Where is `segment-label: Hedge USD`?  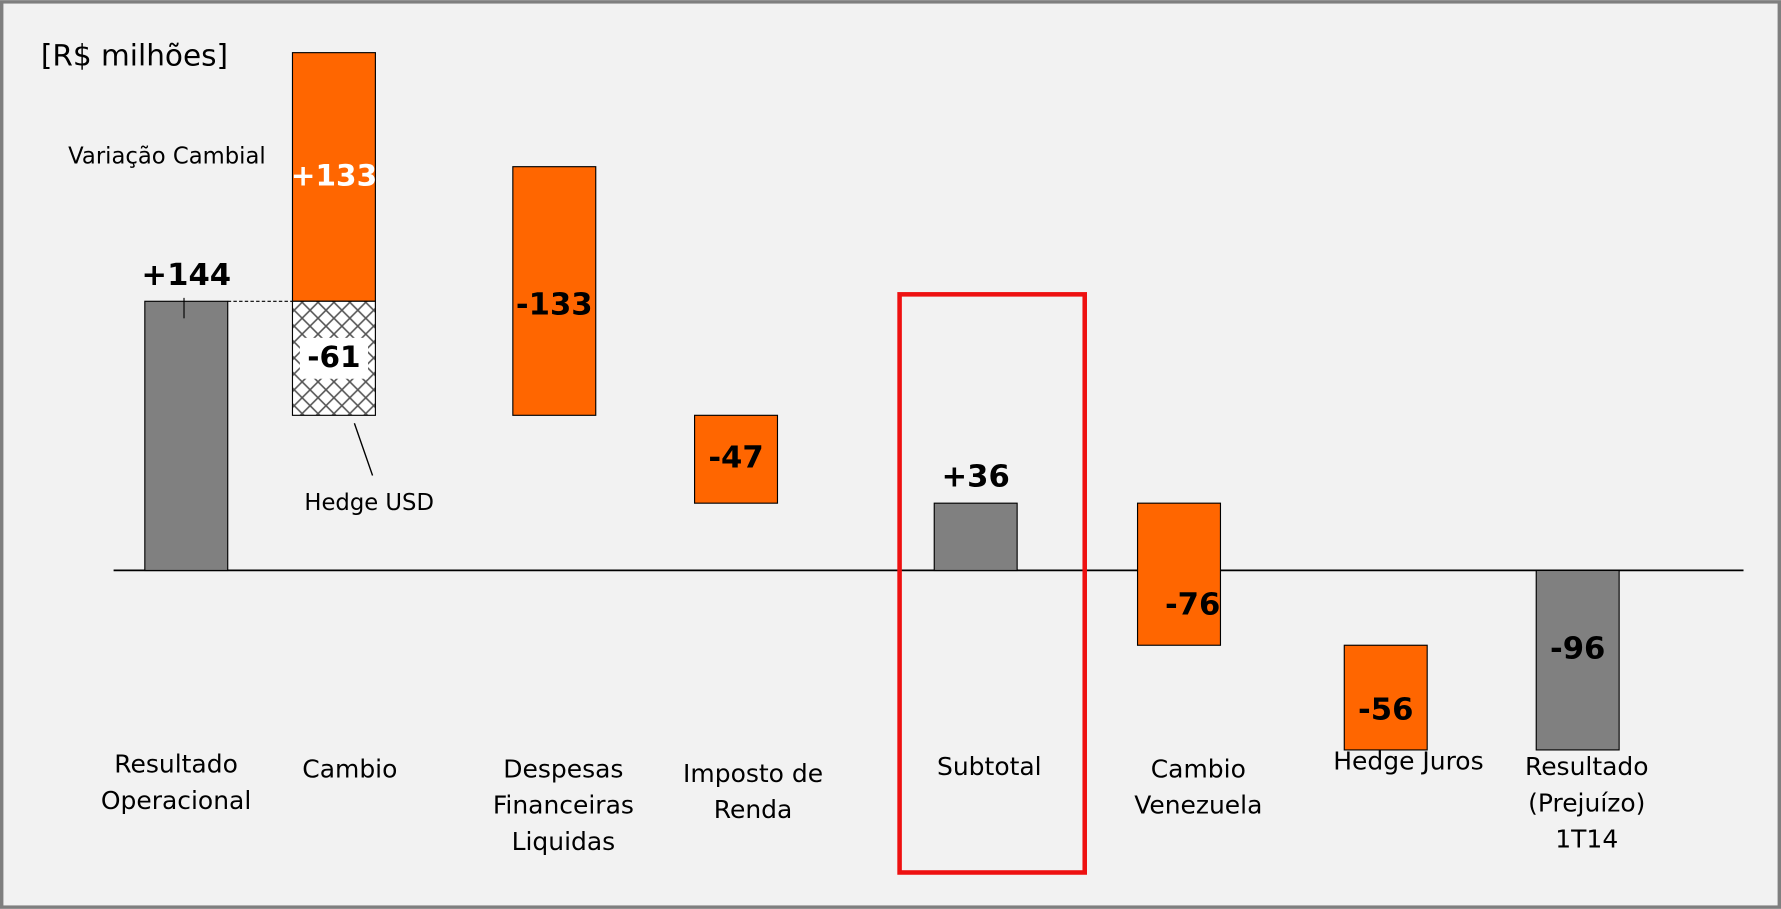 segment-label: Hedge USD is located at coordinates (369, 503).